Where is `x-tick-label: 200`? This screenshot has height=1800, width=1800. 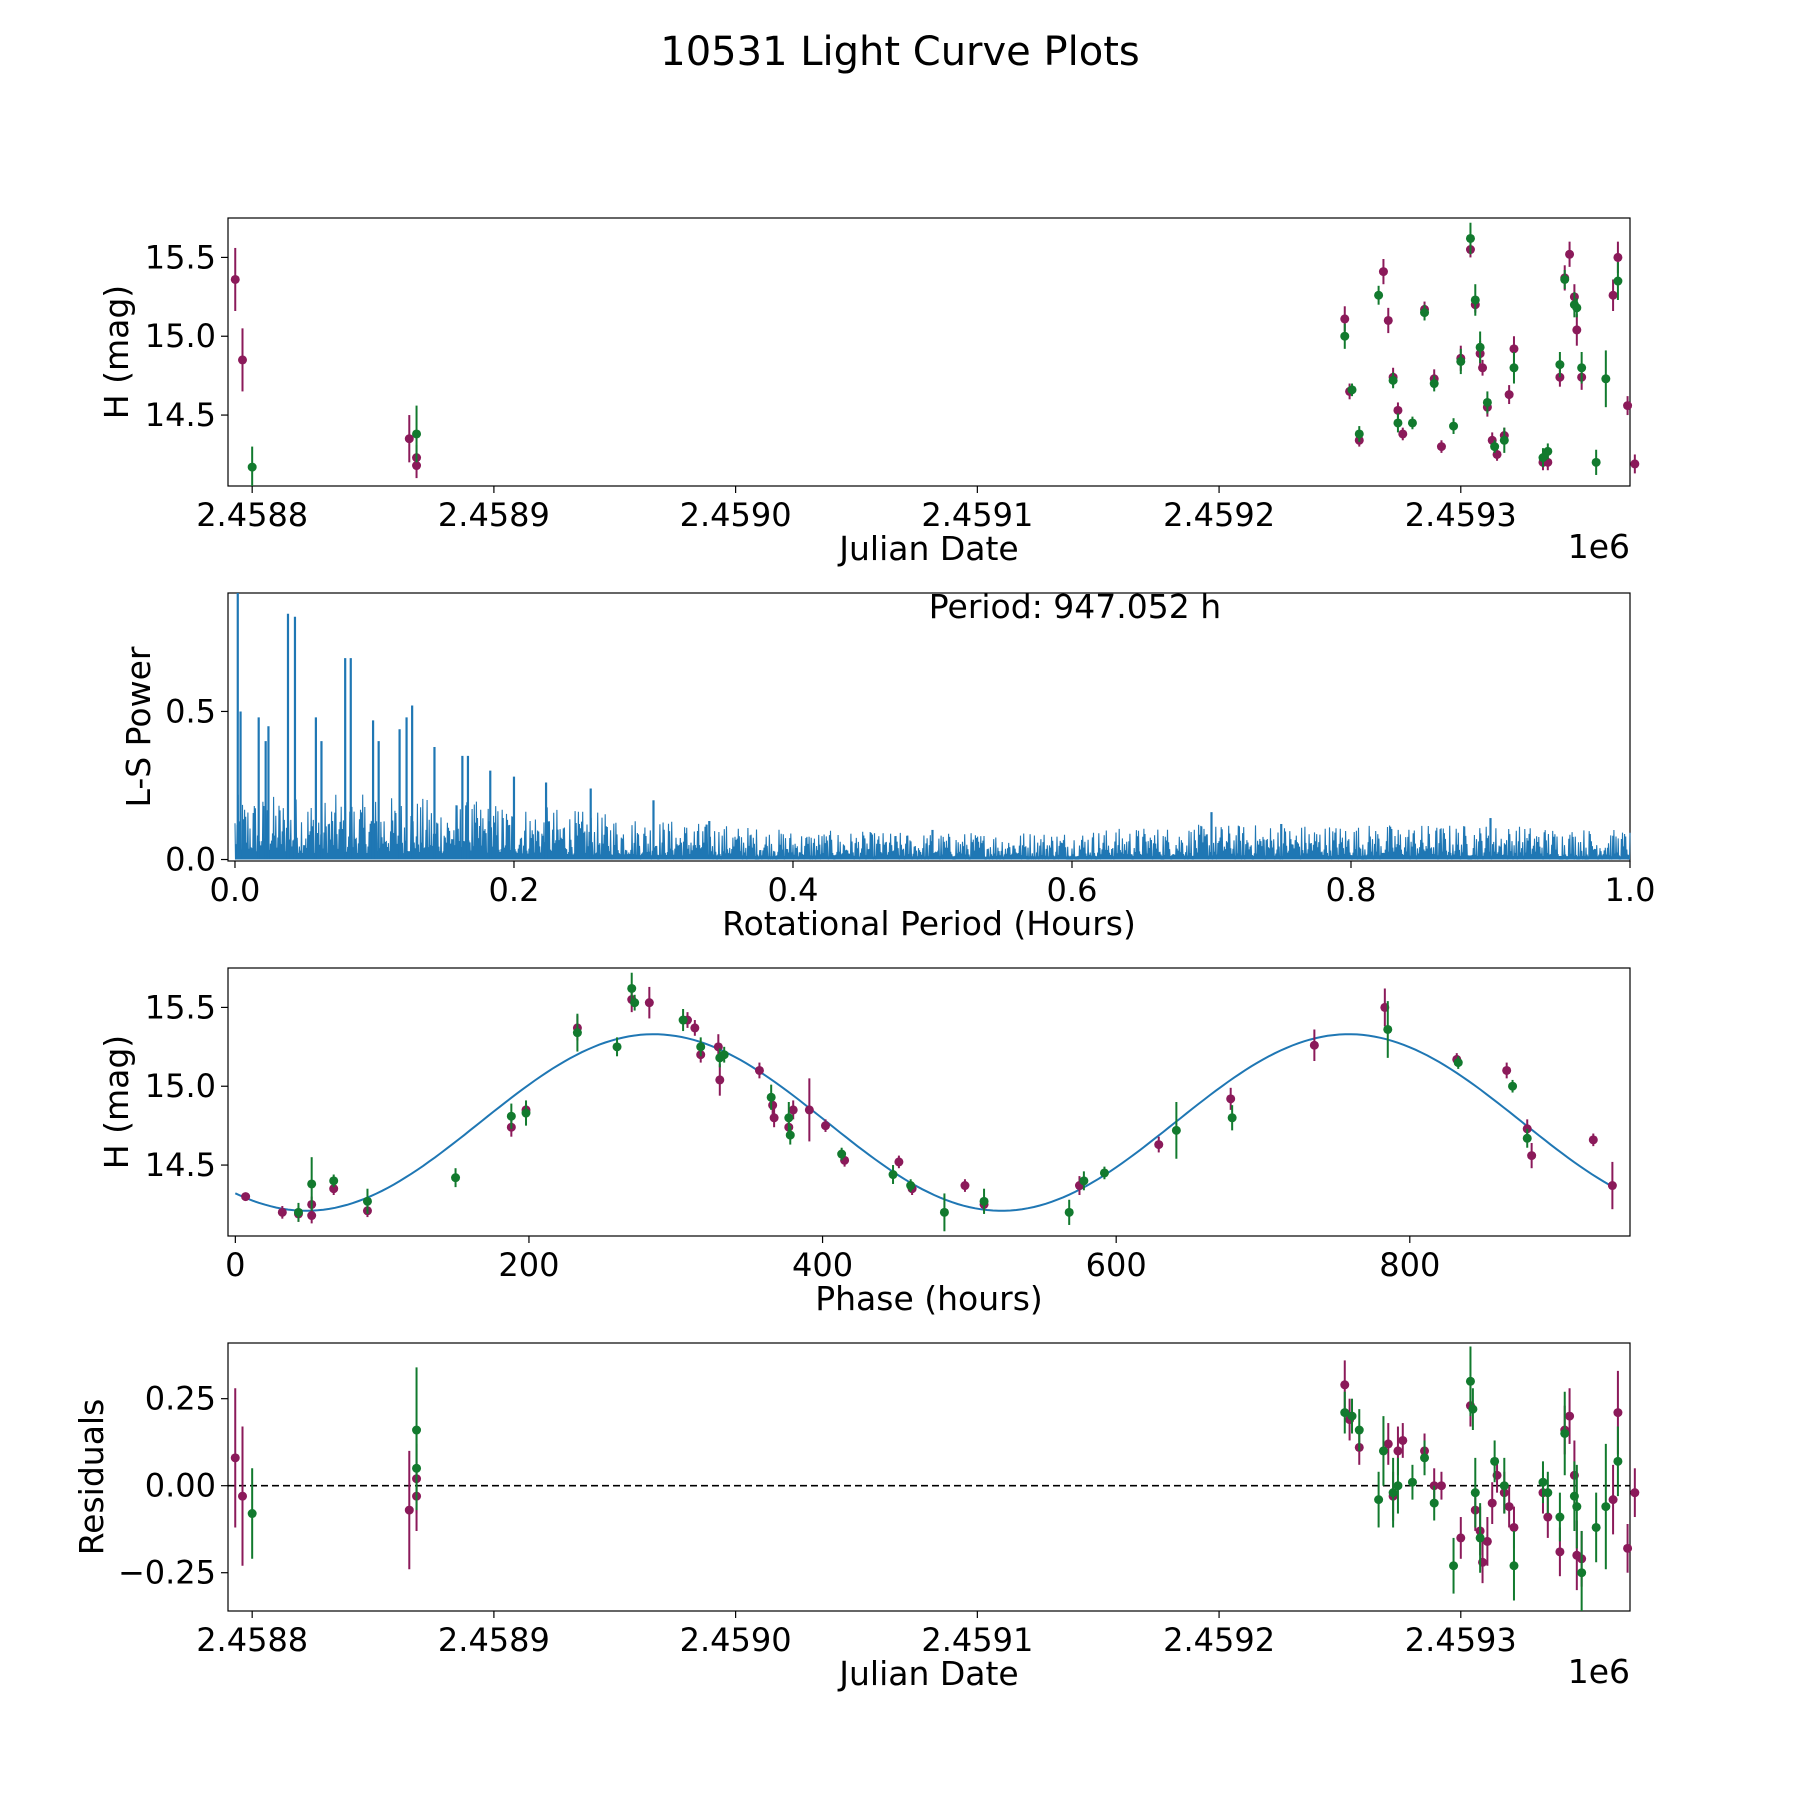 x-tick-label: 200 is located at coordinates (528, 1265).